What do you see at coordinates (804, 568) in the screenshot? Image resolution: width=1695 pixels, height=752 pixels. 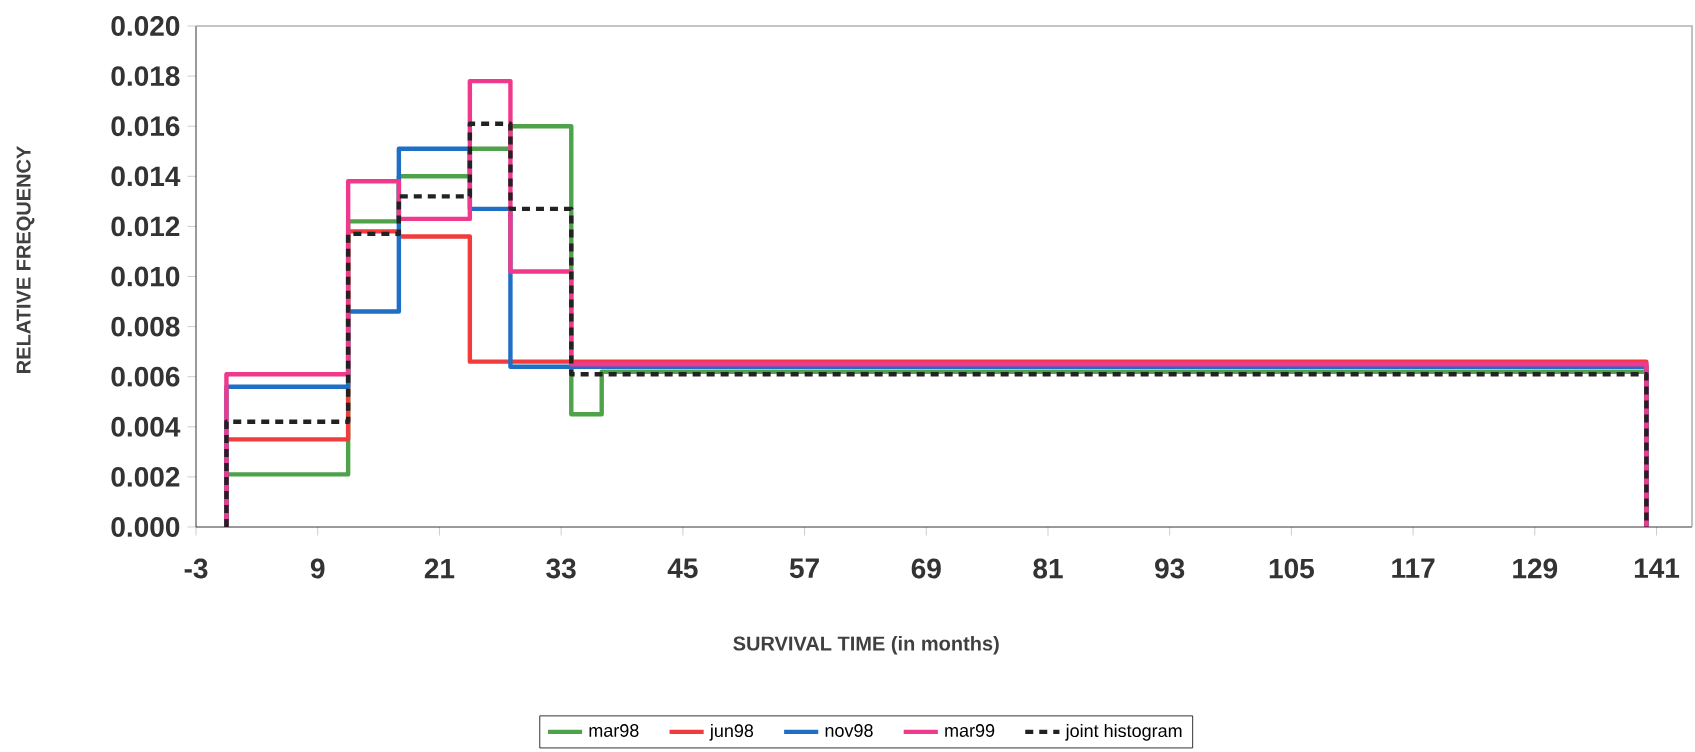 I see `x-tick-label: 57` at bounding box center [804, 568].